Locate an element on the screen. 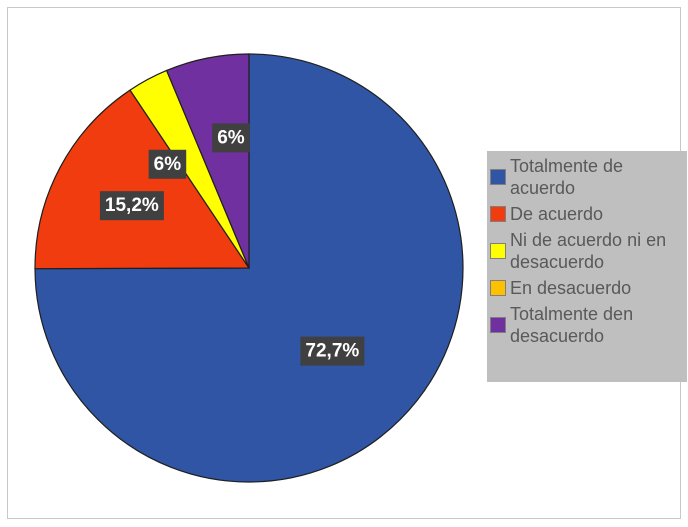  legend-item-totalmente-de-acuerdo: Totalmente de acuerdo is located at coordinates (588, 177).